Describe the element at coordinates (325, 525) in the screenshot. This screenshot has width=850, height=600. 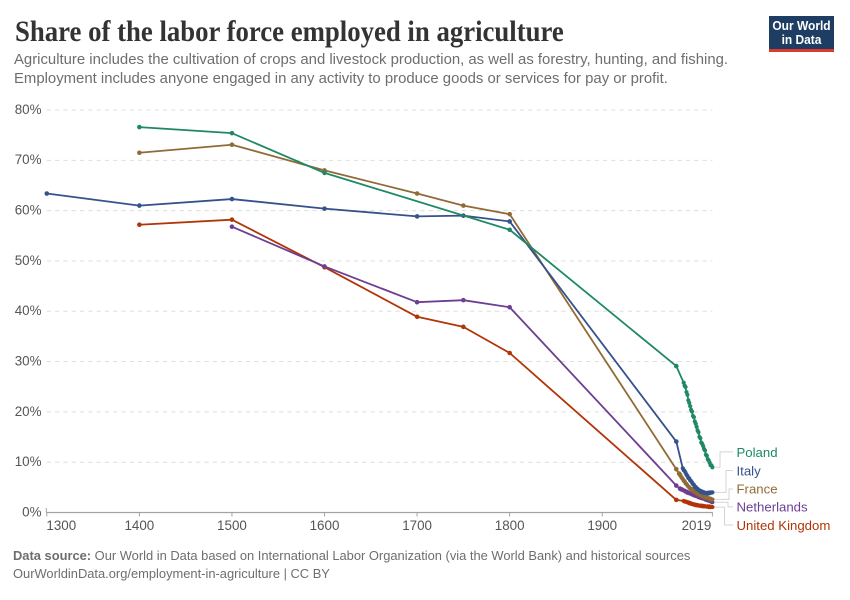
I see `svg-text: 1600` at that location.